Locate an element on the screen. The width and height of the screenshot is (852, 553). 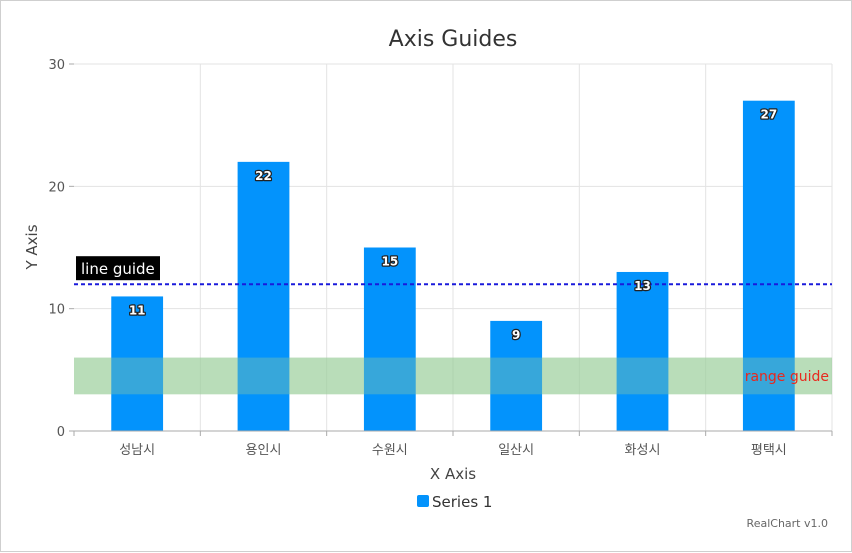
x-tick-label: 용인시 is located at coordinates (264, 450).